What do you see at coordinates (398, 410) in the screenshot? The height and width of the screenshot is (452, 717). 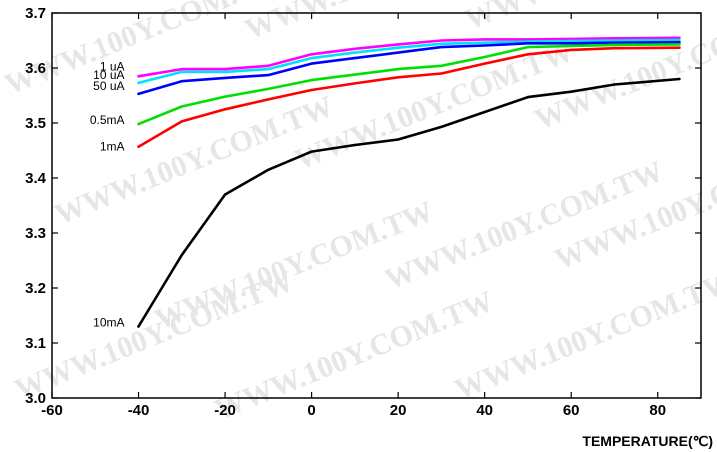 I see `x-tick-label: 20` at bounding box center [398, 410].